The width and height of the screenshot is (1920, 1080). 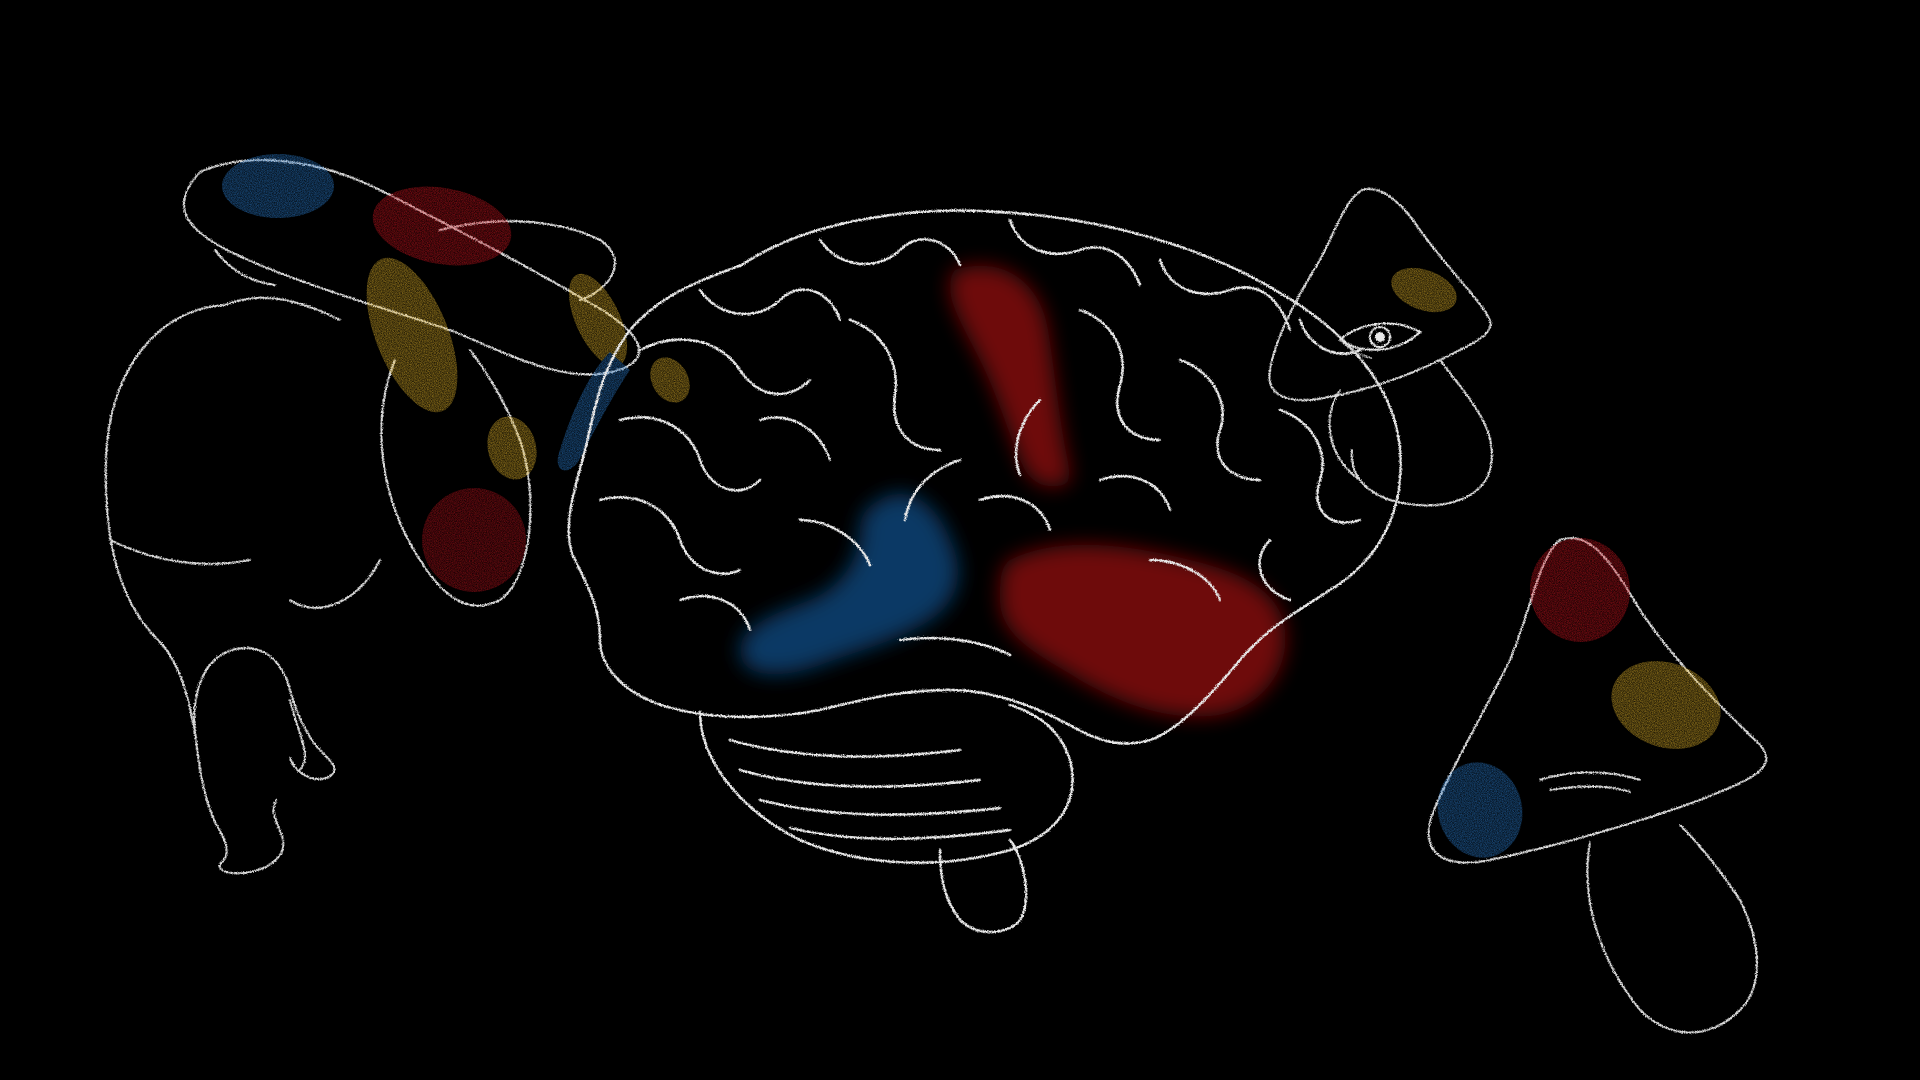 I want to click on mushroom-right-stem-outline, so click(x=1672, y=929).